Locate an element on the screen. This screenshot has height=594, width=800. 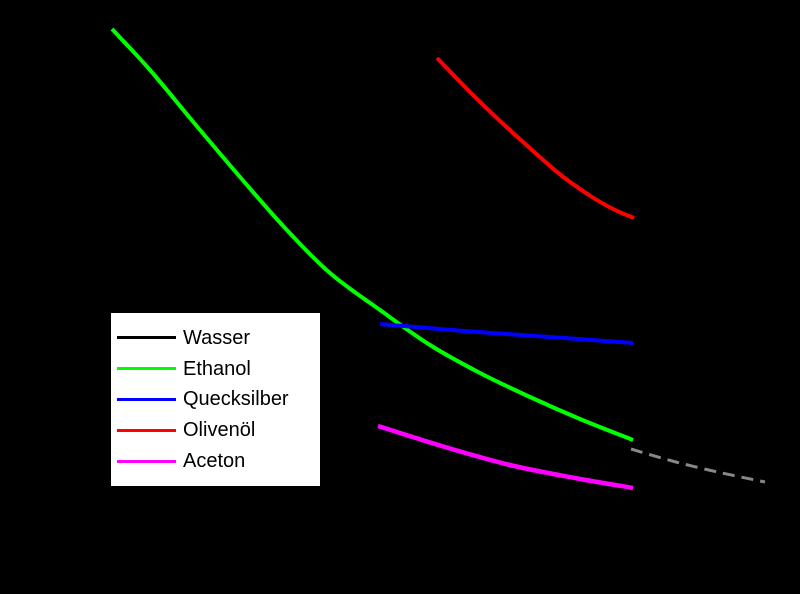
legend-item-aceton: Aceton is located at coordinates (215, 461).